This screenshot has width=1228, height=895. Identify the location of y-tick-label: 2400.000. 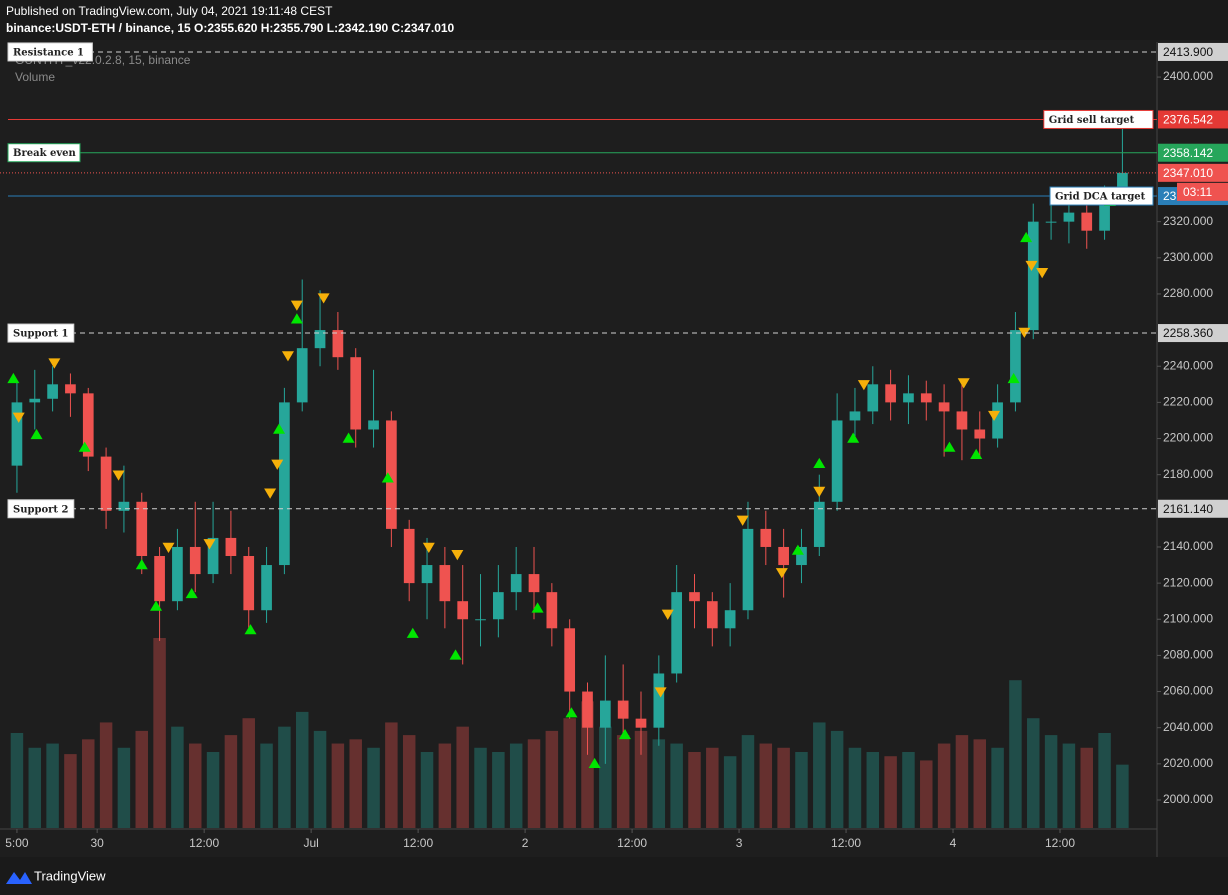
(1188, 76).